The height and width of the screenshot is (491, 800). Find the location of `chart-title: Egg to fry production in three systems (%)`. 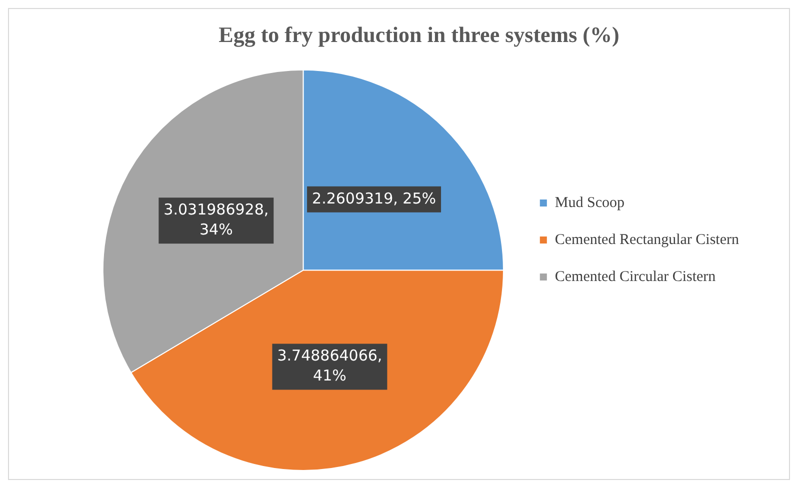

chart-title: Egg to fry production in three systems (%) is located at coordinates (419, 34).